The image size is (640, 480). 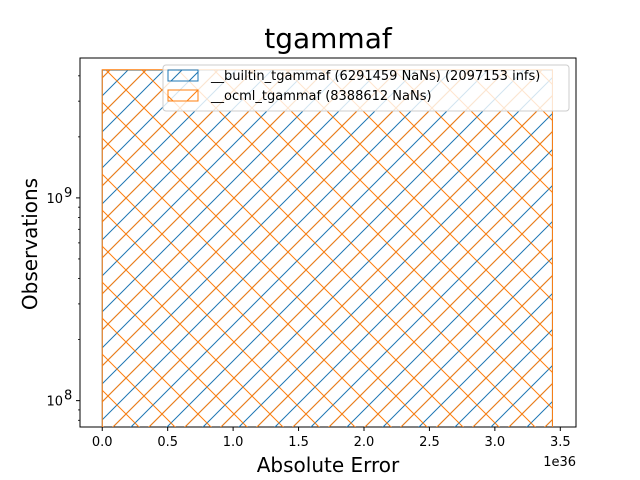 What do you see at coordinates (102, 442) in the screenshot?
I see `x-tick-label-0: 0.0` at bounding box center [102, 442].